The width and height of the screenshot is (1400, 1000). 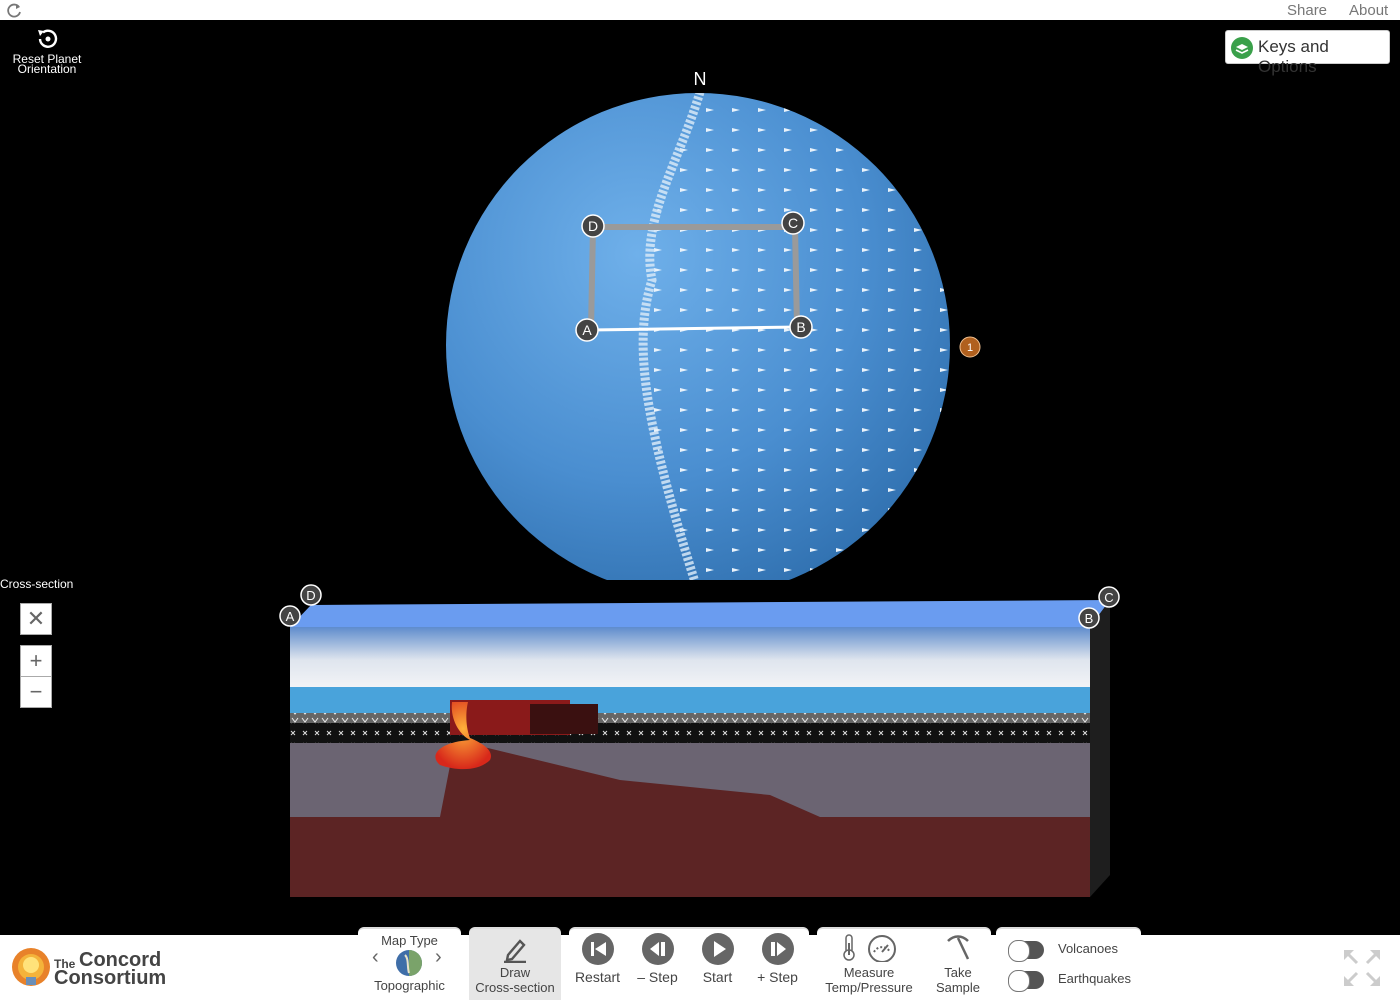 What do you see at coordinates (695, 328) in the screenshot?
I see `cross-section-line` at bounding box center [695, 328].